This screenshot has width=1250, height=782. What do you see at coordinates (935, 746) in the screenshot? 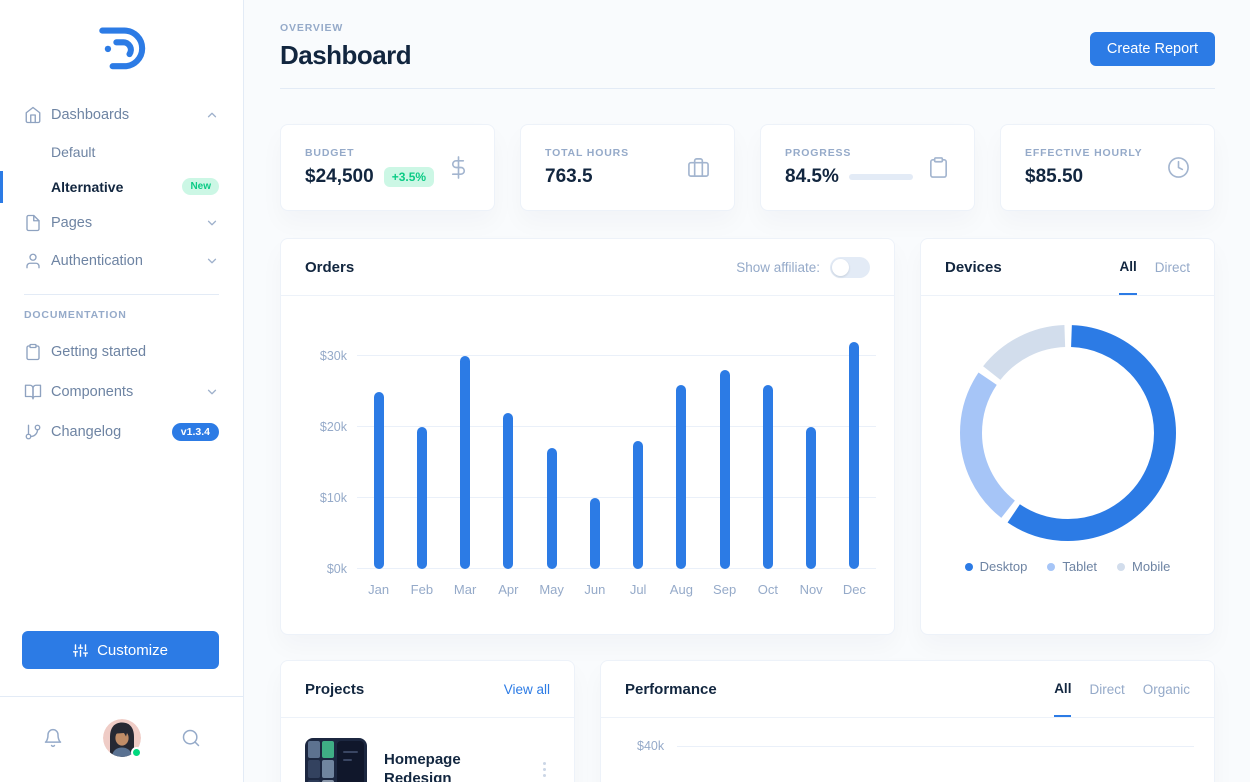
I see `performance-gridline` at bounding box center [935, 746].